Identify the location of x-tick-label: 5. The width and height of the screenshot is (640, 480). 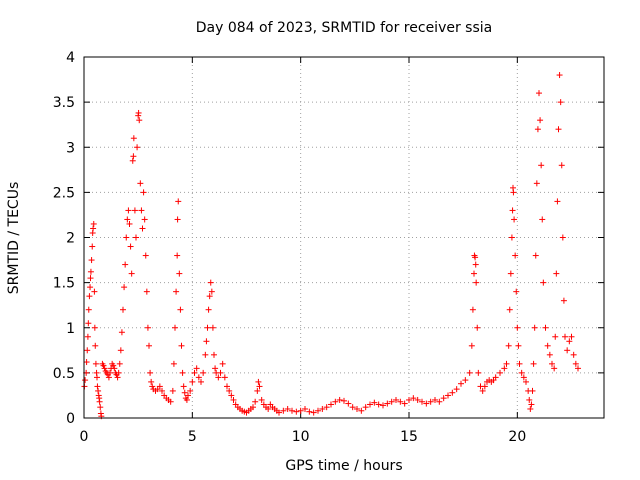
(192, 437).